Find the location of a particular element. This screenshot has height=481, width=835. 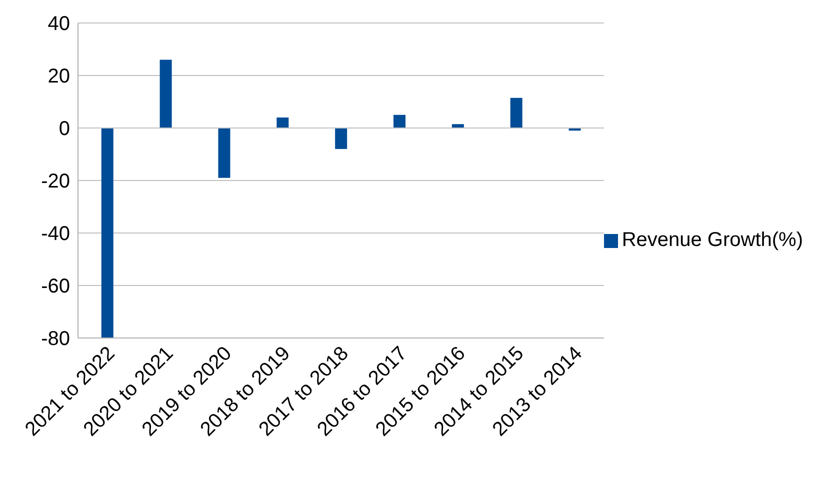

y-tick-label: -60 is located at coordinates (55, 287).